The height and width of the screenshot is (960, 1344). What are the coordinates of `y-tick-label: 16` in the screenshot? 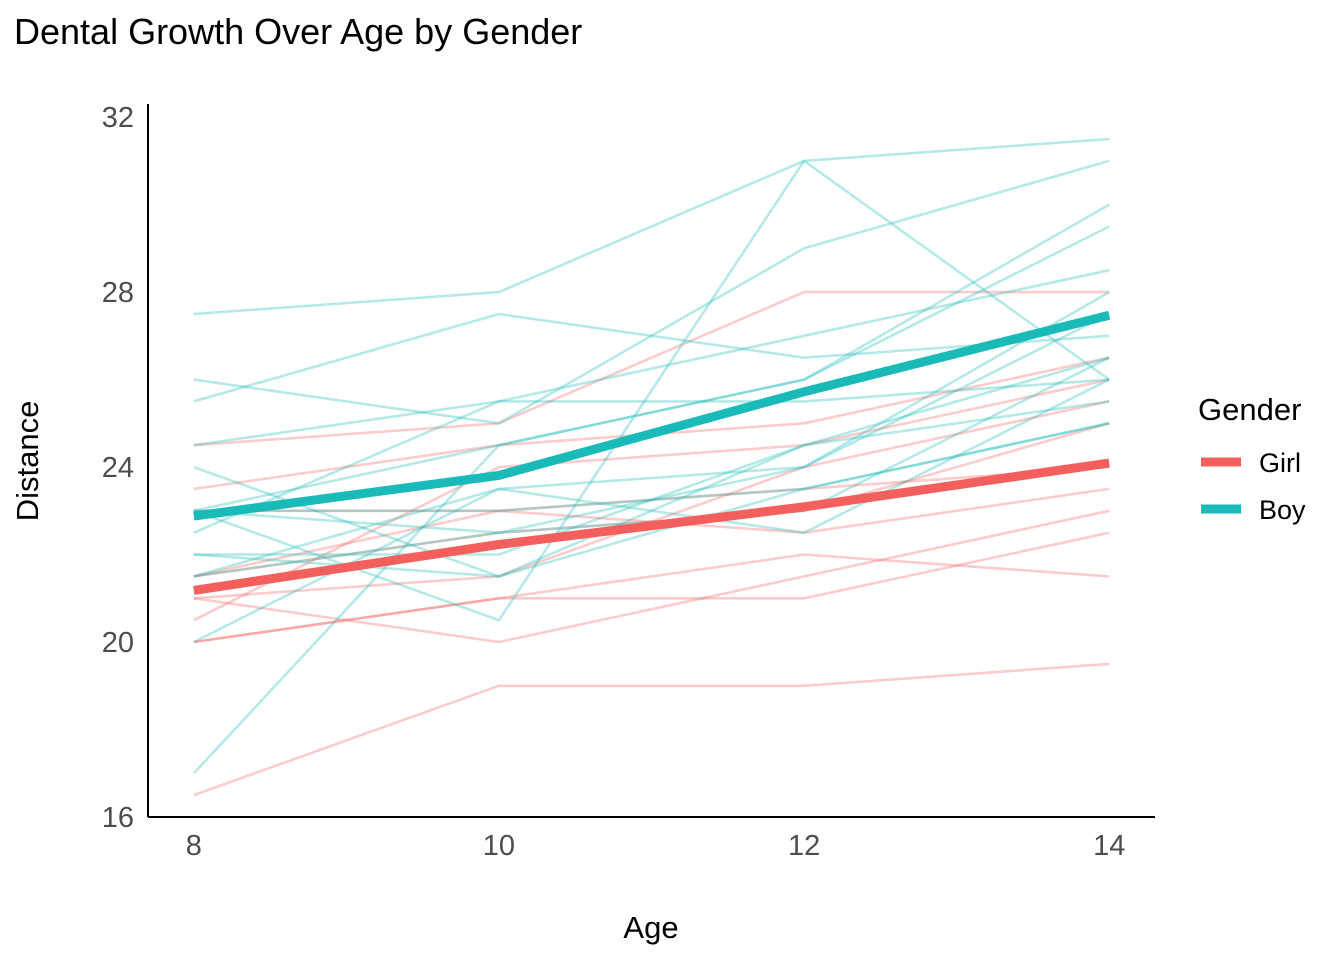 It's located at (118, 818).